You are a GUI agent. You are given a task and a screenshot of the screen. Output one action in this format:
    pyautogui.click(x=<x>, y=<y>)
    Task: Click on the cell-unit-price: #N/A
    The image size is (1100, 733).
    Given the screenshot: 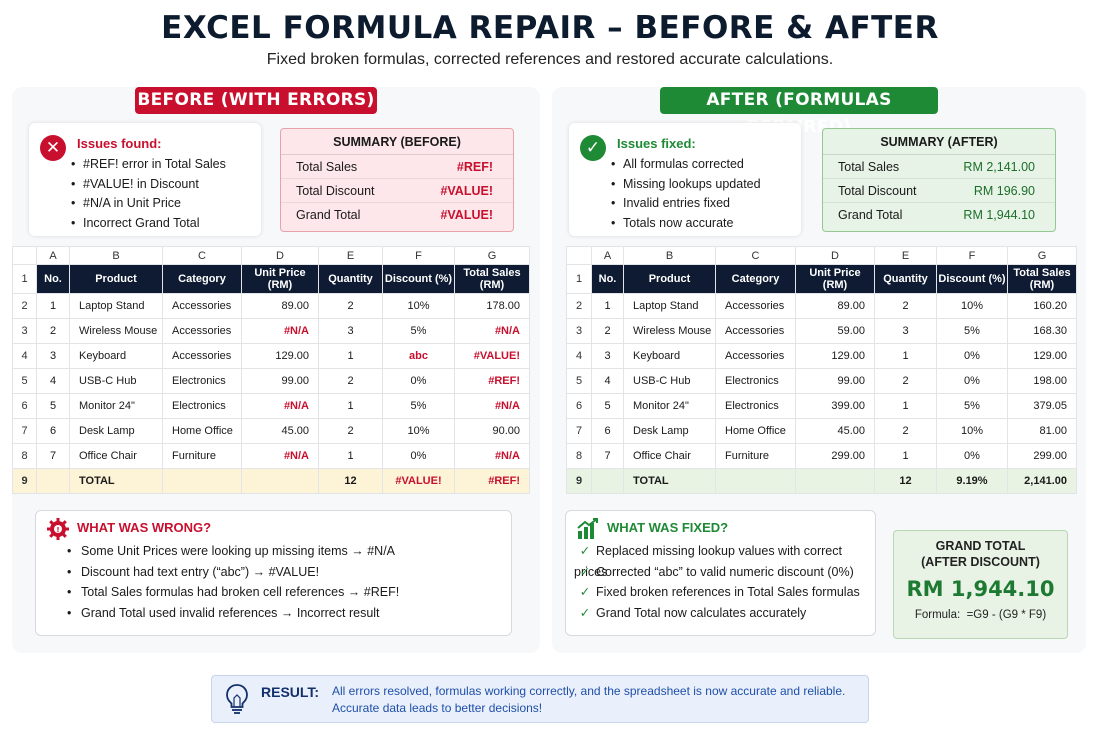 What is the action you would take?
    pyautogui.click(x=280, y=456)
    